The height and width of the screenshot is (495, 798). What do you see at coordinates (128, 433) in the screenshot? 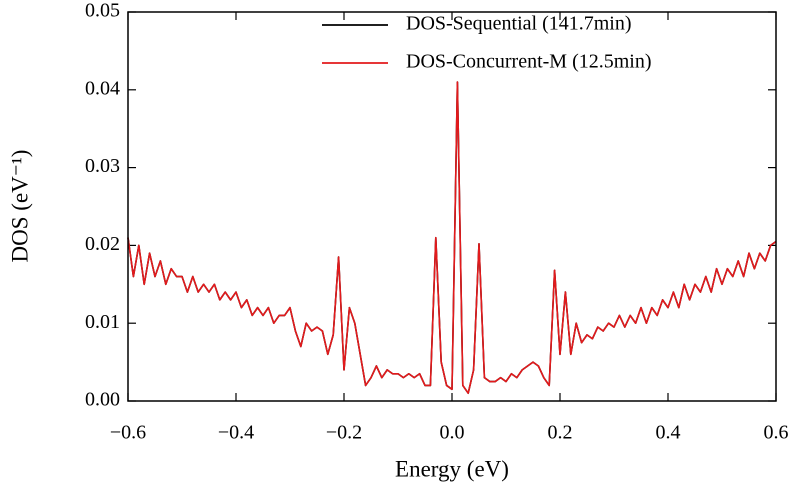
I see `x-tick-label: −0.6` at bounding box center [128, 433].